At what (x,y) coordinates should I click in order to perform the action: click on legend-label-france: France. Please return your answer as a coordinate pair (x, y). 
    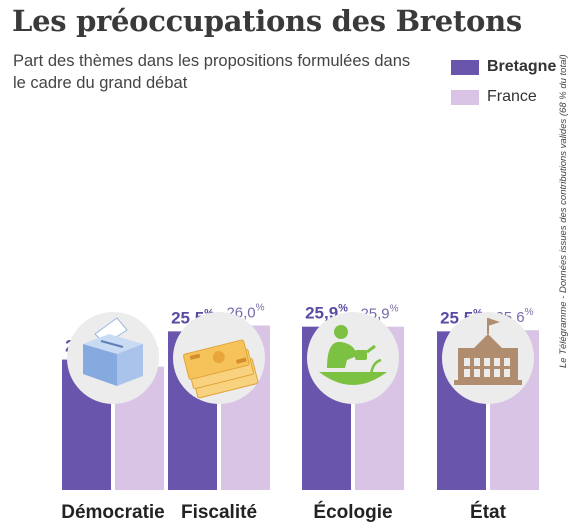
    Looking at the image, I should click on (512, 96).